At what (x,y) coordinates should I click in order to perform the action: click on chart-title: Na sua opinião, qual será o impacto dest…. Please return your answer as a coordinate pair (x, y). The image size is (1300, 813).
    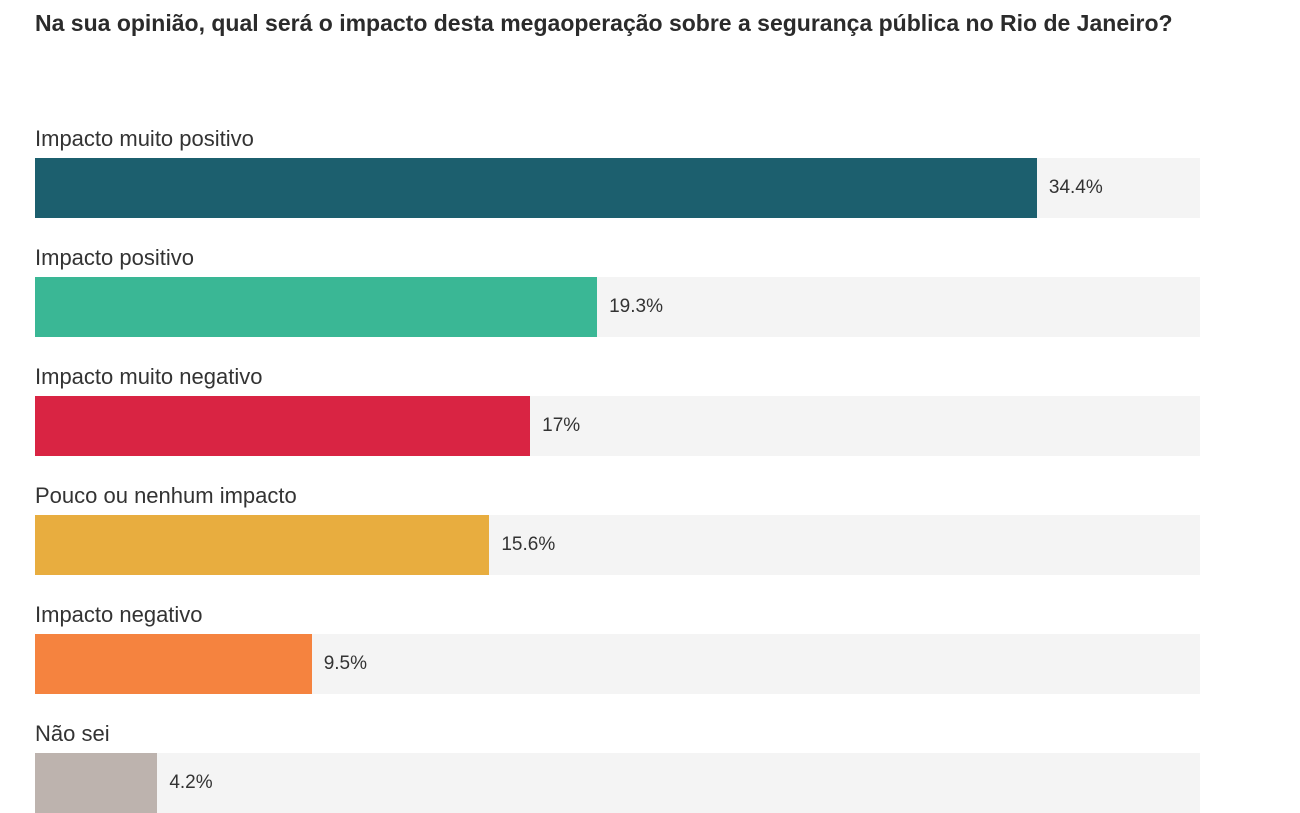
    Looking at the image, I should click on (604, 23).